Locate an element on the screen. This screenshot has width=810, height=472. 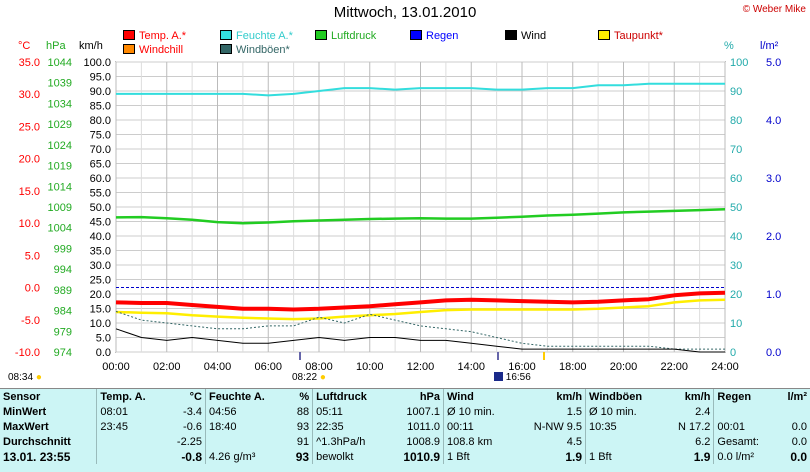
x-axis-tick: 14:00 is located at coordinates (471, 367).